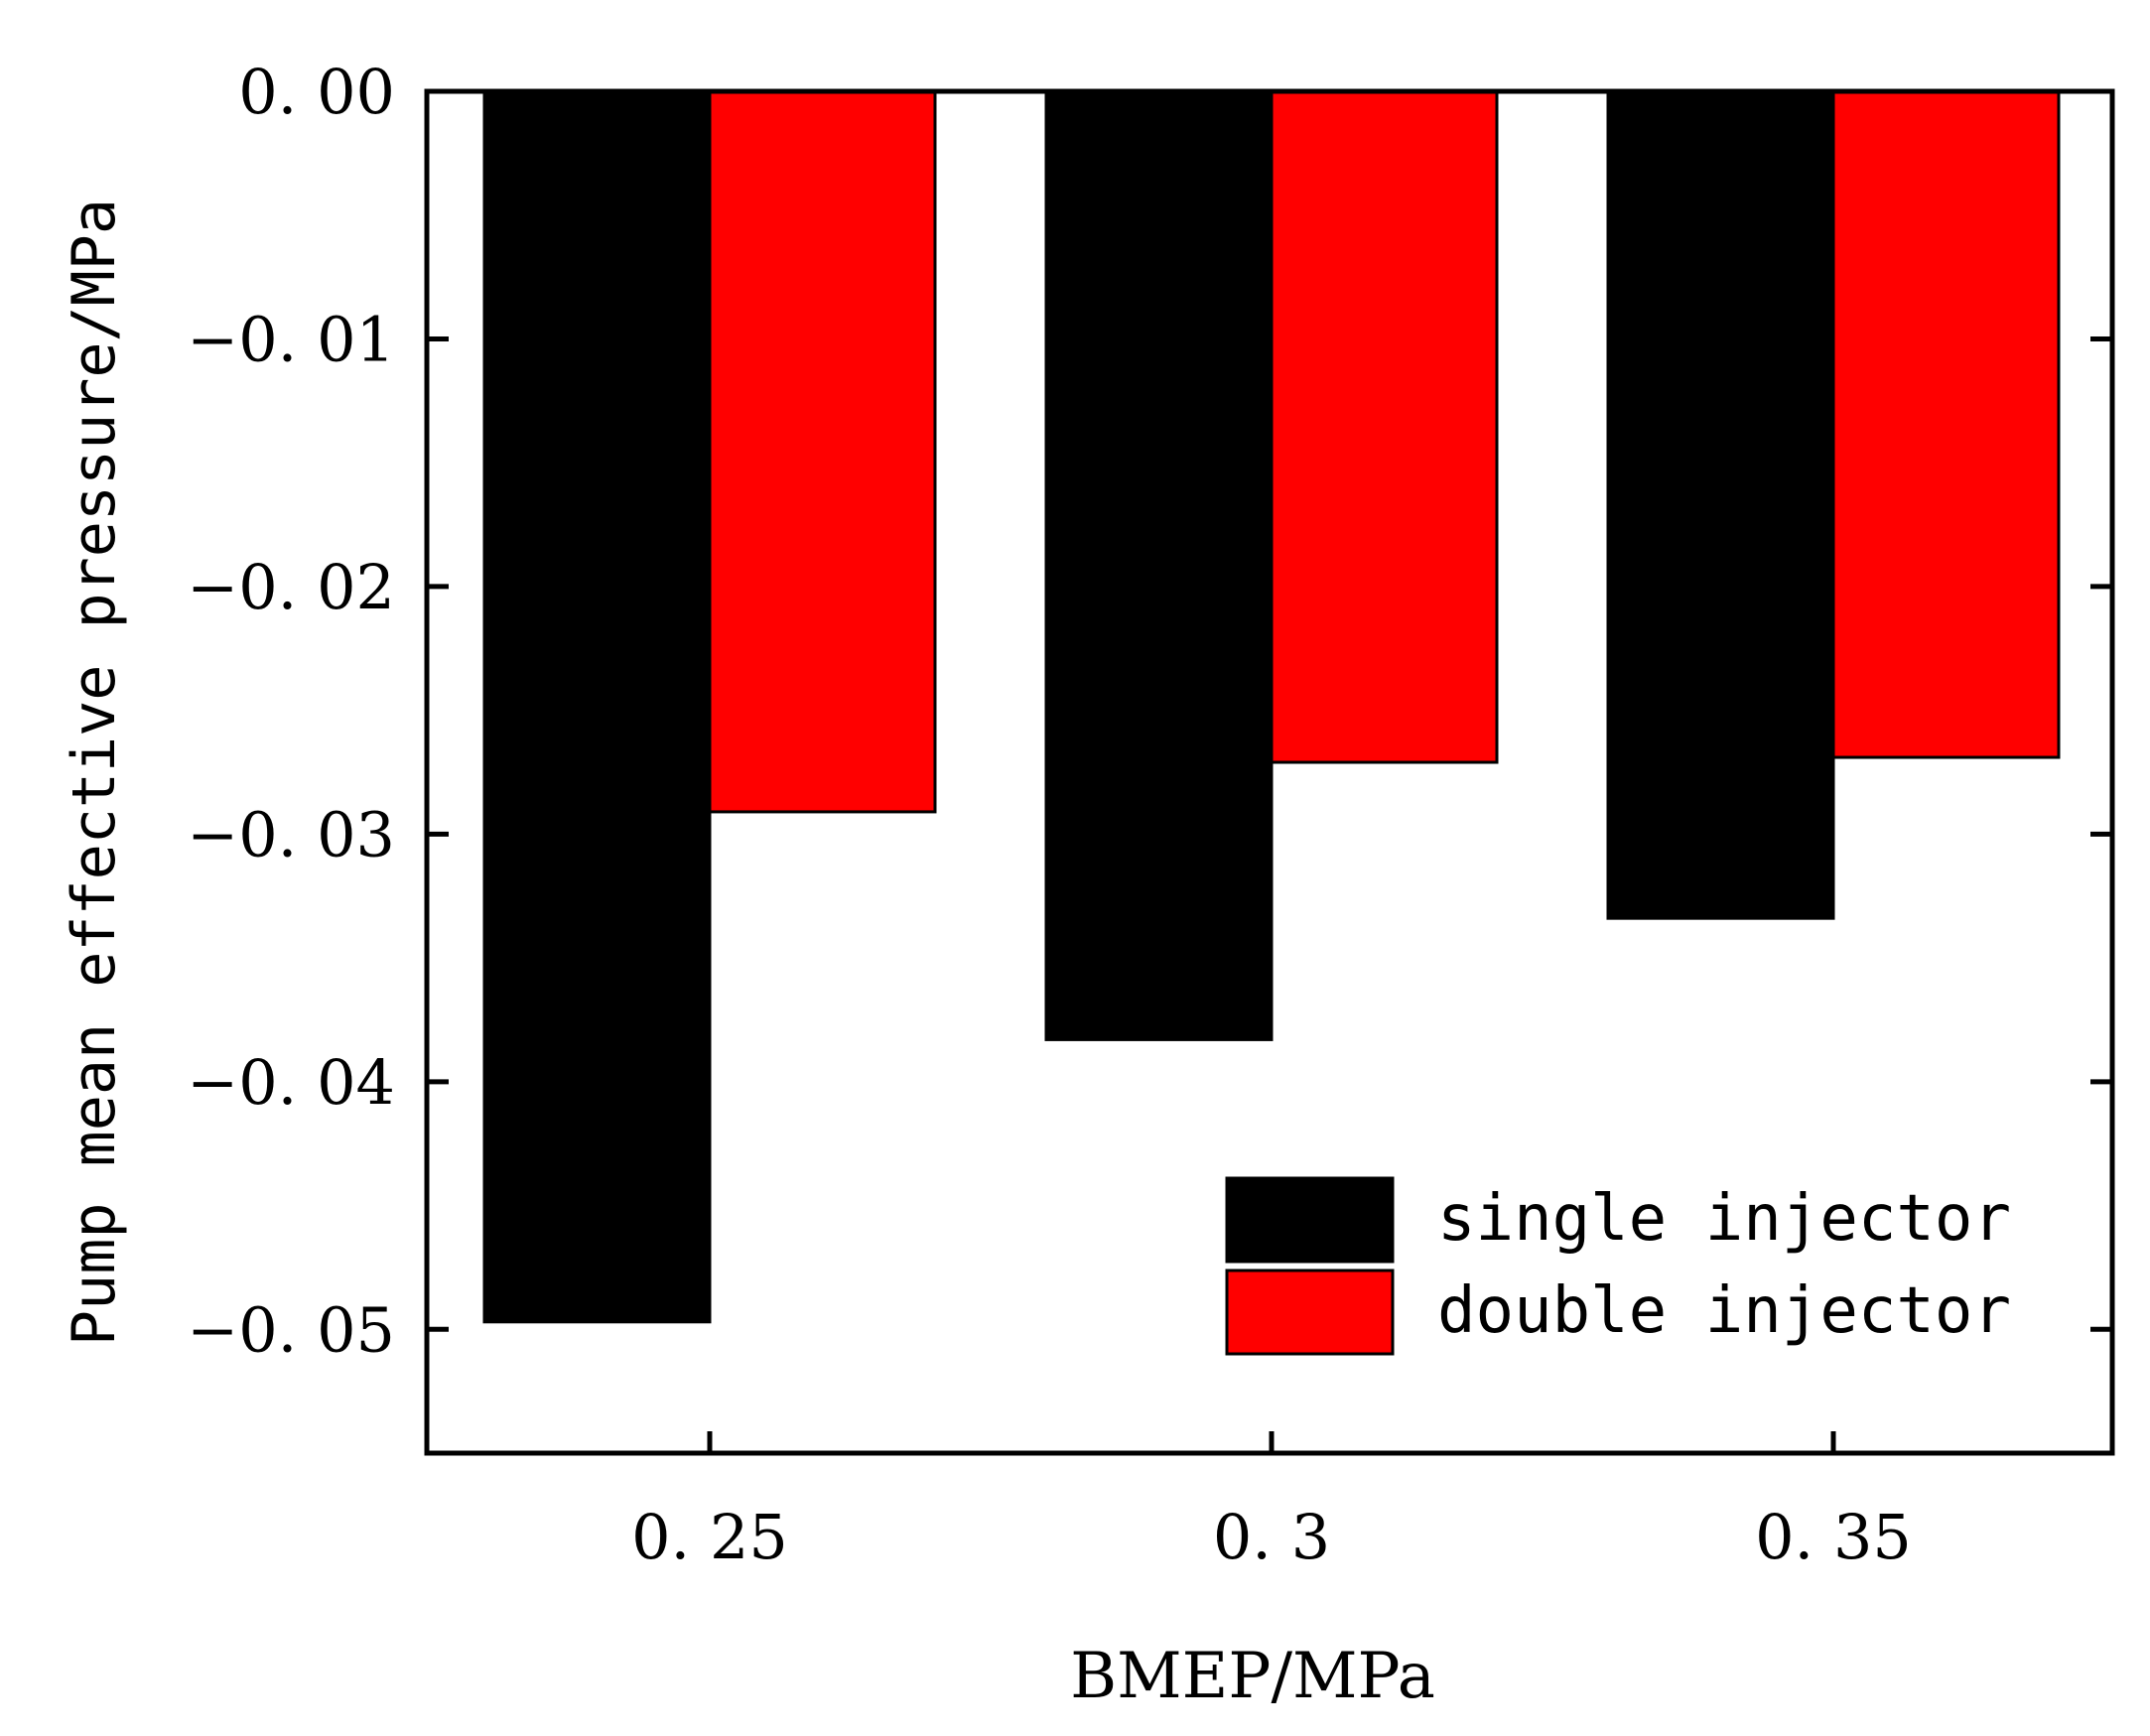 The image size is (2150, 1736). What do you see at coordinates (1724, 1311) in the screenshot?
I see `legend-label-double: double injector` at bounding box center [1724, 1311].